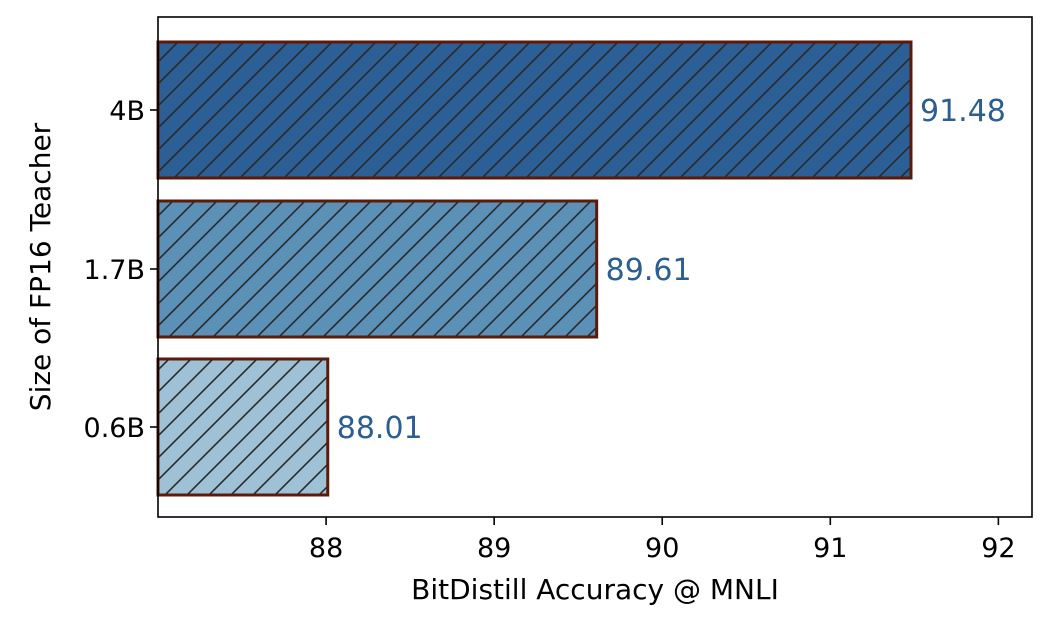  I want to click on value-label-0-6b: 88.01, so click(380, 428).